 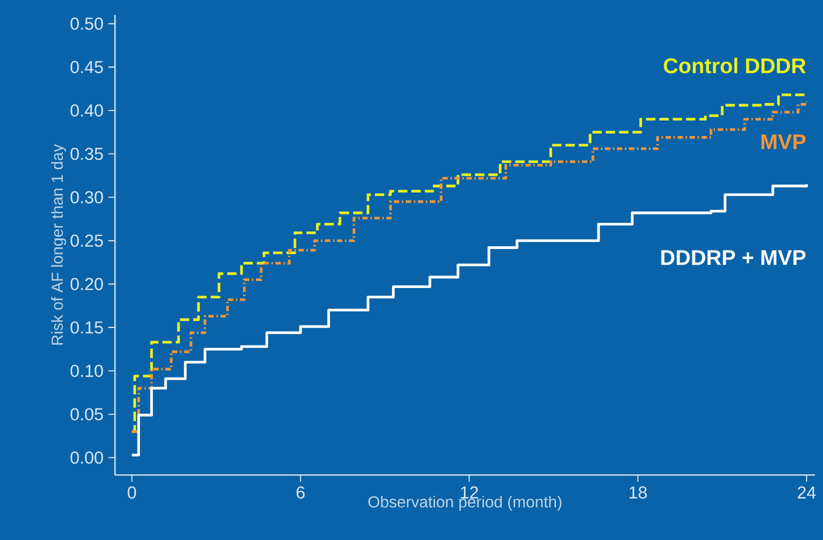 What do you see at coordinates (86, 370) in the screenshot?
I see `y-tick-label: 0.10` at bounding box center [86, 370].